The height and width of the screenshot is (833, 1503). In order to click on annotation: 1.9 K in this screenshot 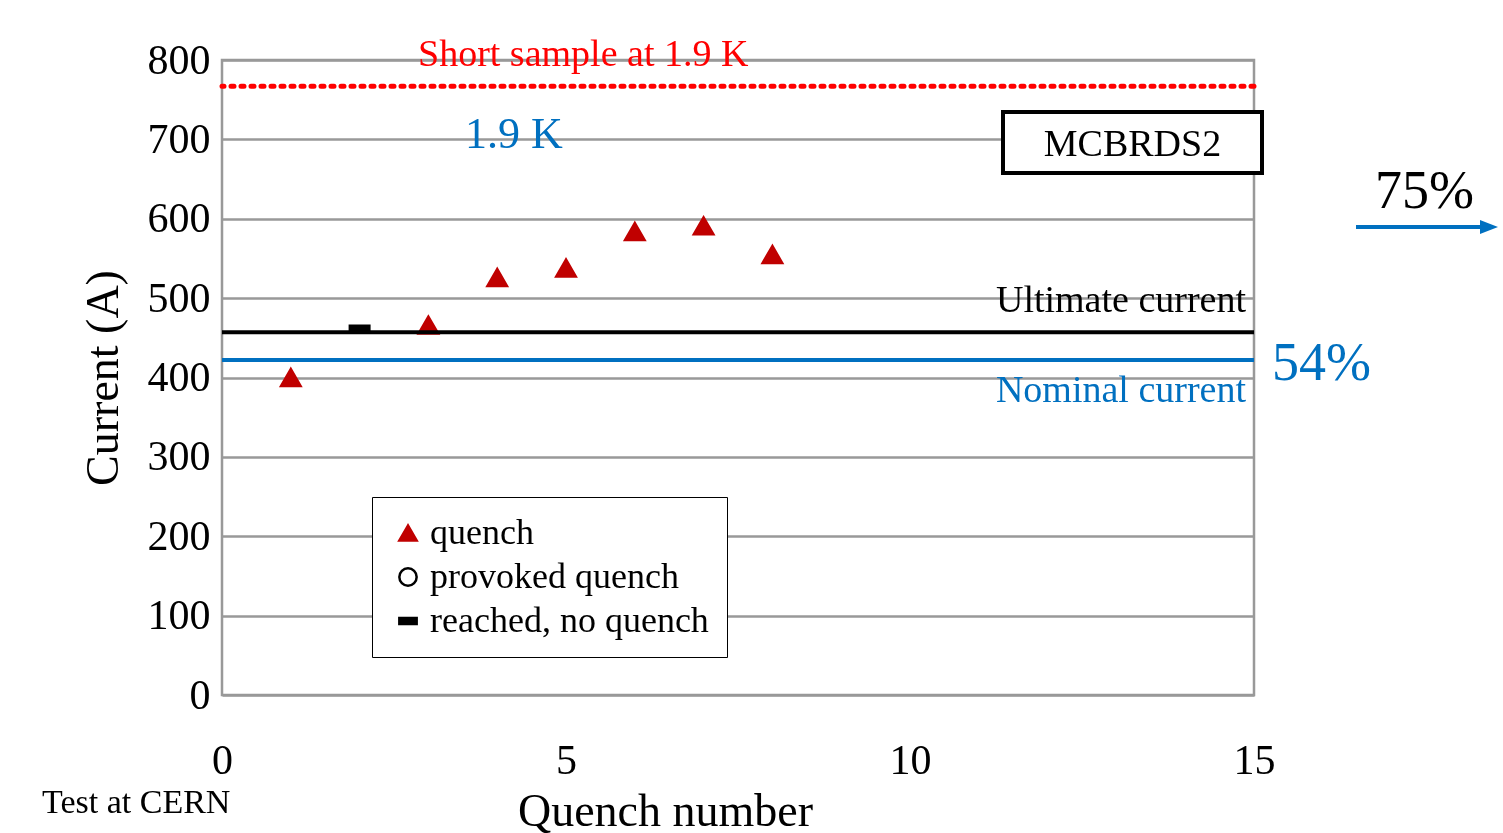, I will do `click(514, 133)`.